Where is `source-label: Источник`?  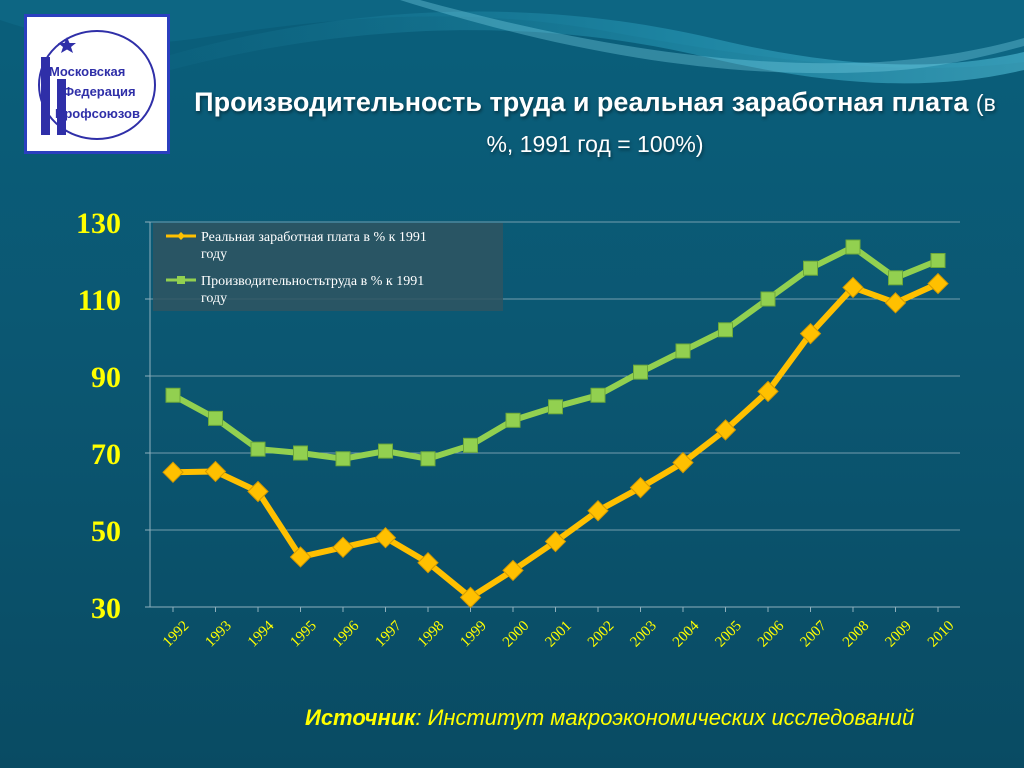
source-label: Источник is located at coordinates (360, 717).